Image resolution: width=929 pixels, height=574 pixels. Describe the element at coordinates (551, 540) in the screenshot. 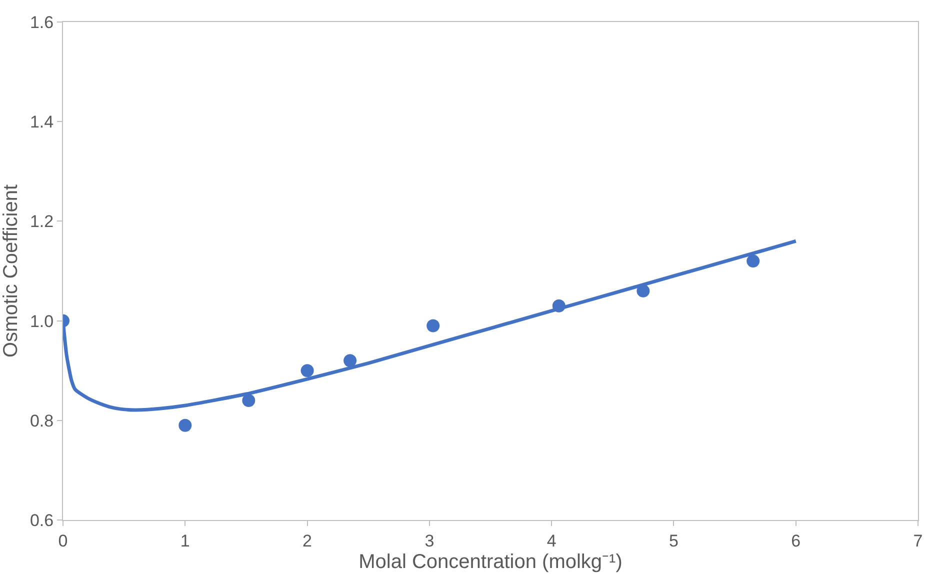

I see `x-tick-label: 4` at that location.